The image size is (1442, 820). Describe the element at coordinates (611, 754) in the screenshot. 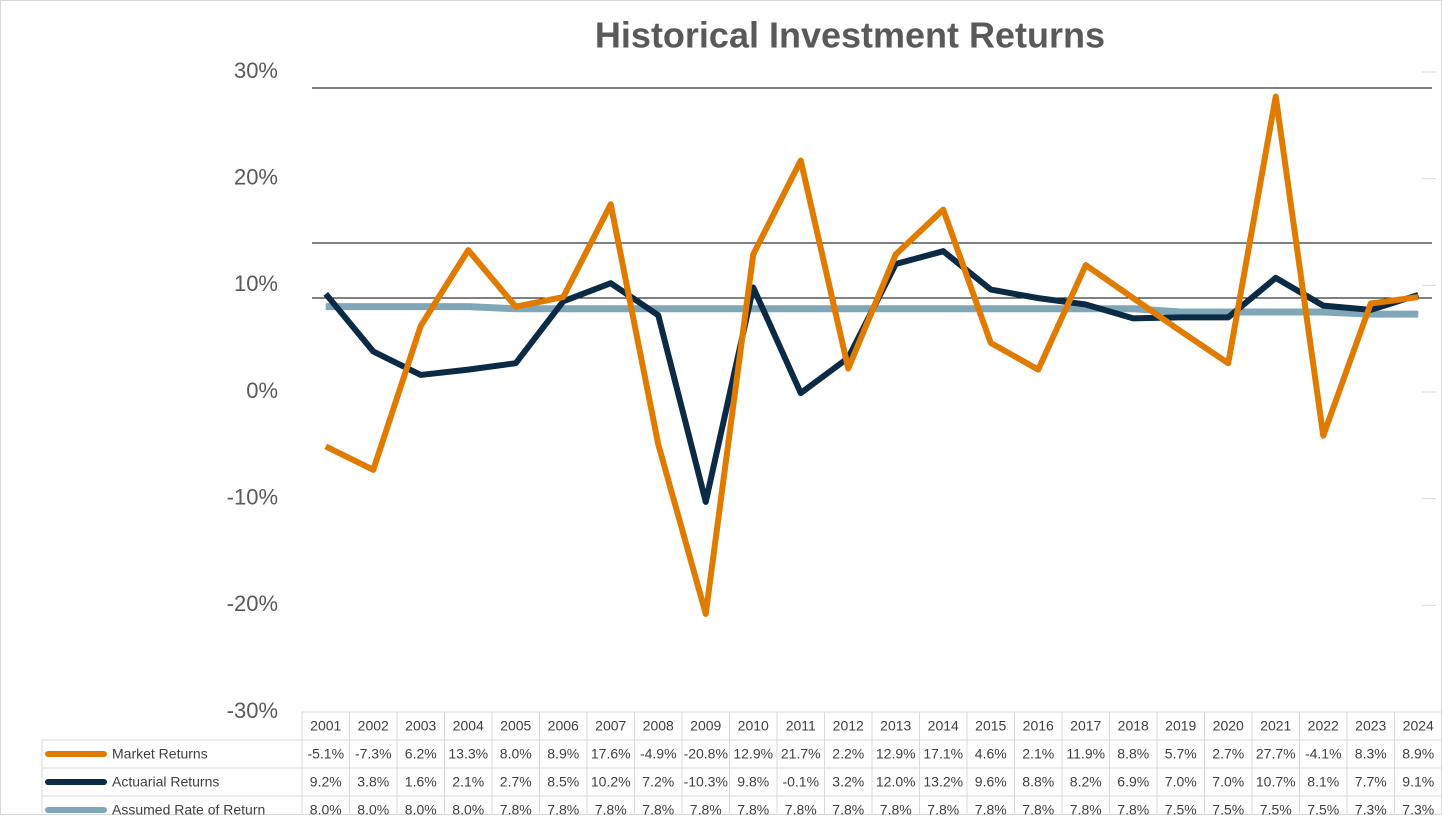

I see `data-label: 17.6%` at that location.